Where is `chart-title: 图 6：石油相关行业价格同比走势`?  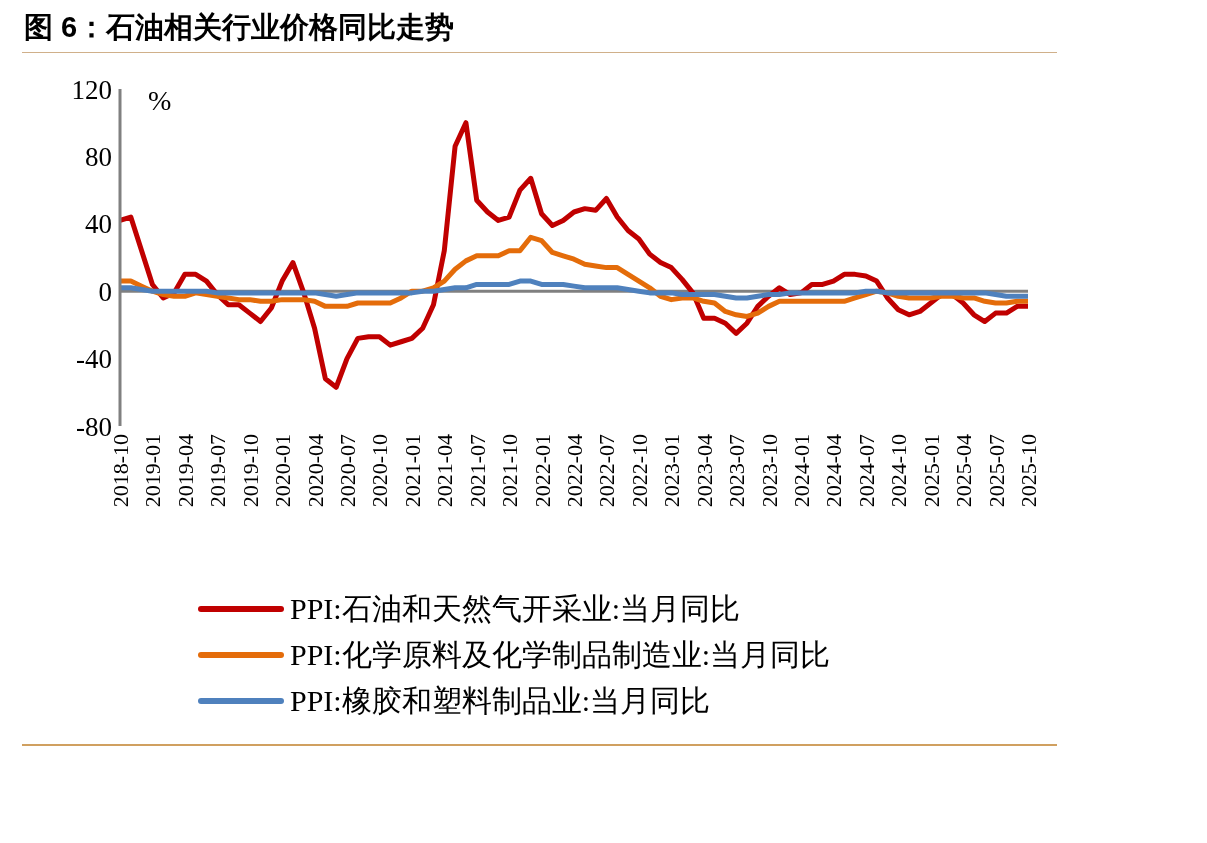 chart-title: 图 6：石油相关行业价格同比走势 is located at coordinates (240, 27).